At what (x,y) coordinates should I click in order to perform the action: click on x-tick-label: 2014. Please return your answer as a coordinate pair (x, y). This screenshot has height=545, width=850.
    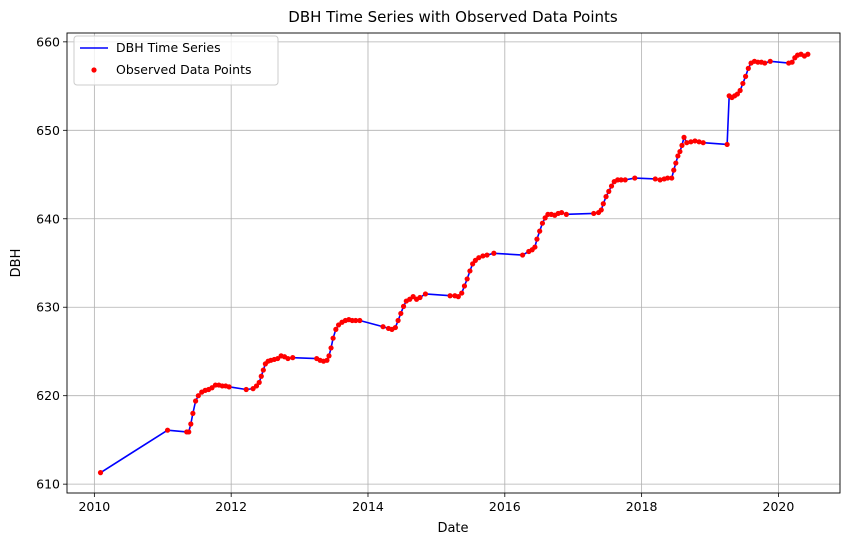
    Looking at the image, I should click on (368, 506).